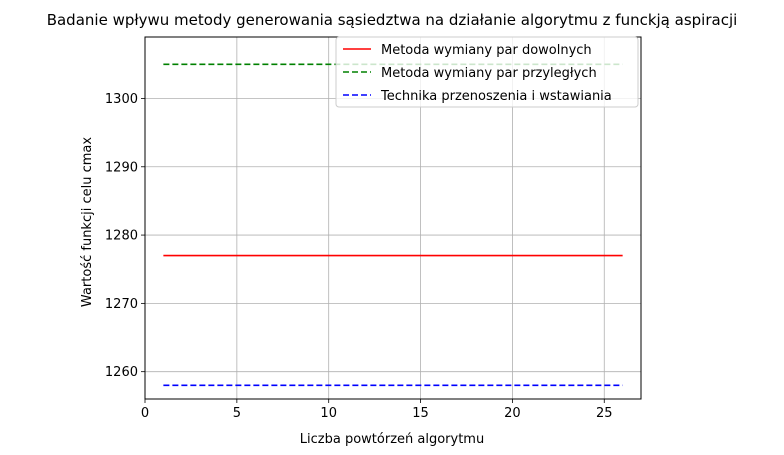  I want to click on x-tick-label: 10, so click(328, 413).